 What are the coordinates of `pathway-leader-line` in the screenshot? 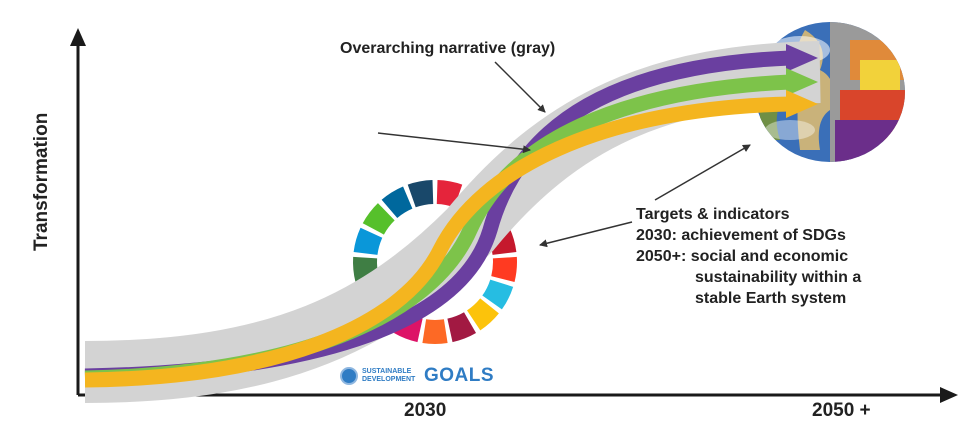 It's located at (454, 143).